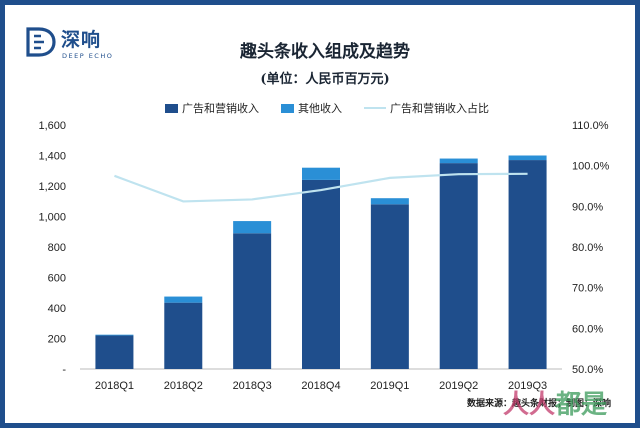 The width and height of the screenshot is (640, 428). What do you see at coordinates (320, 386) in the screenshot?
I see `x-tick-label: 2018Q4` at bounding box center [320, 386].